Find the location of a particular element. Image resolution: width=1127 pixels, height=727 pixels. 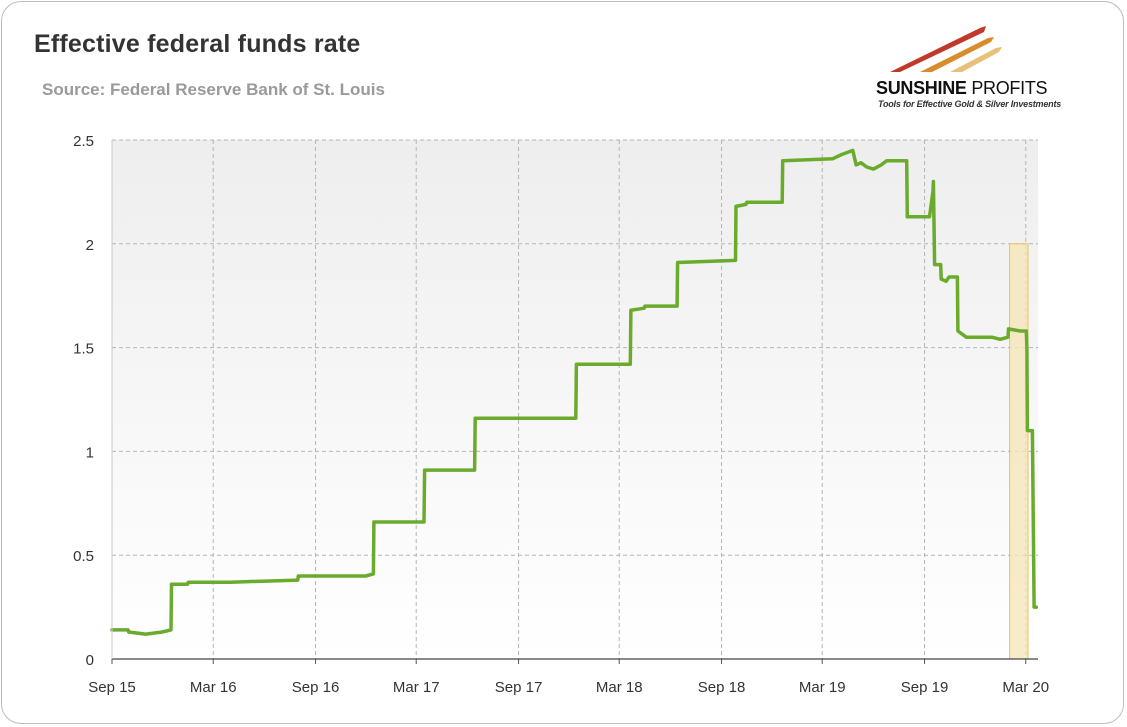

x-tick-label: Sep 18 is located at coordinates (722, 687).